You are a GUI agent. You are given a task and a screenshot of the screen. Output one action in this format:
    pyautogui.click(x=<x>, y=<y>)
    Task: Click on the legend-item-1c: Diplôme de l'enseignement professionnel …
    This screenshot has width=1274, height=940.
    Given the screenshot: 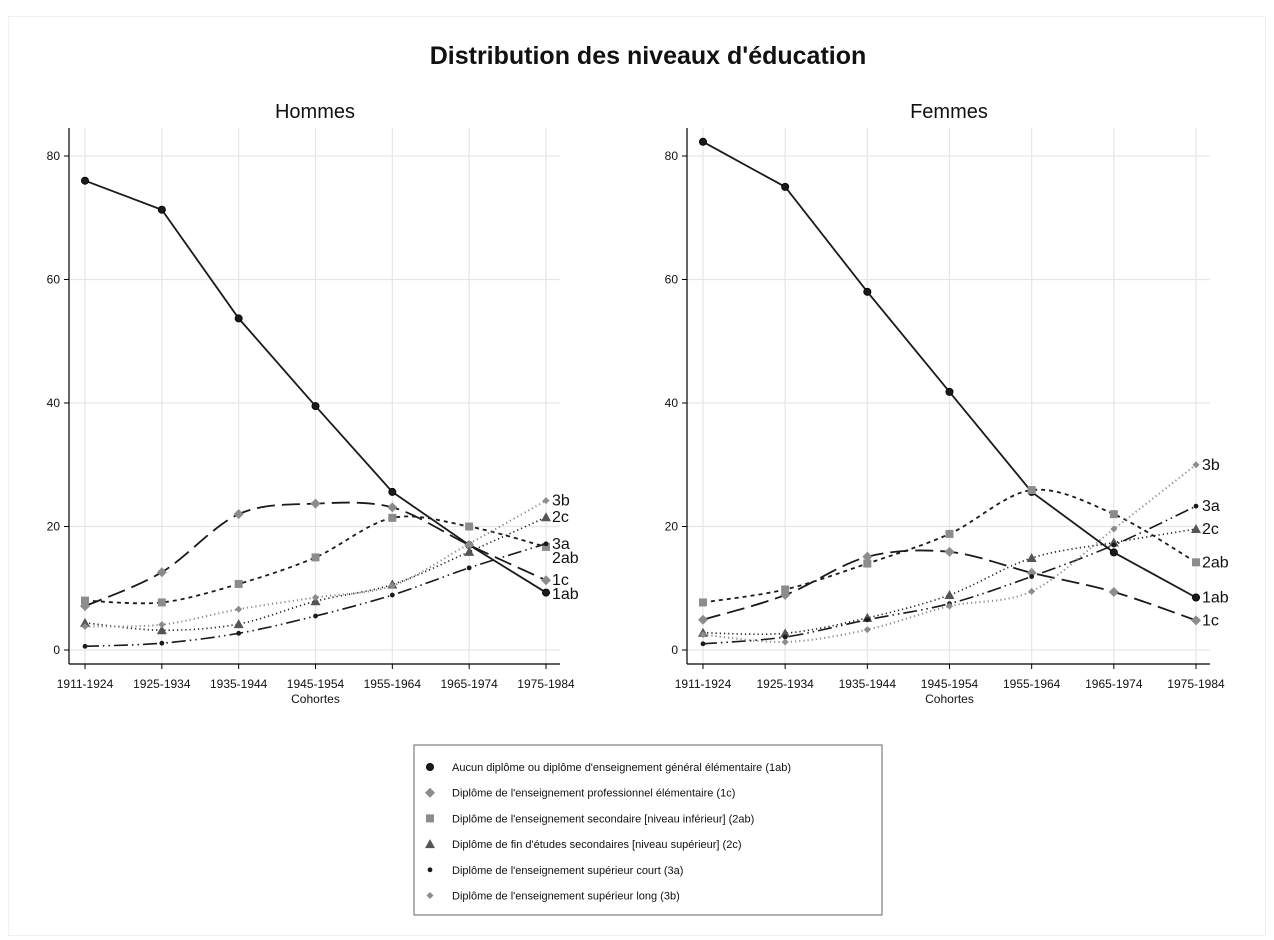 What is the action you would take?
    pyautogui.click(x=580, y=793)
    